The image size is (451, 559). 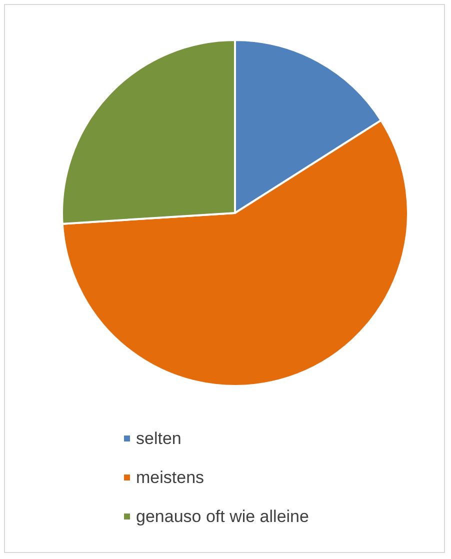 What do you see at coordinates (159, 438) in the screenshot?
I see `legend-label: selten` at bounding box center [159, 438].